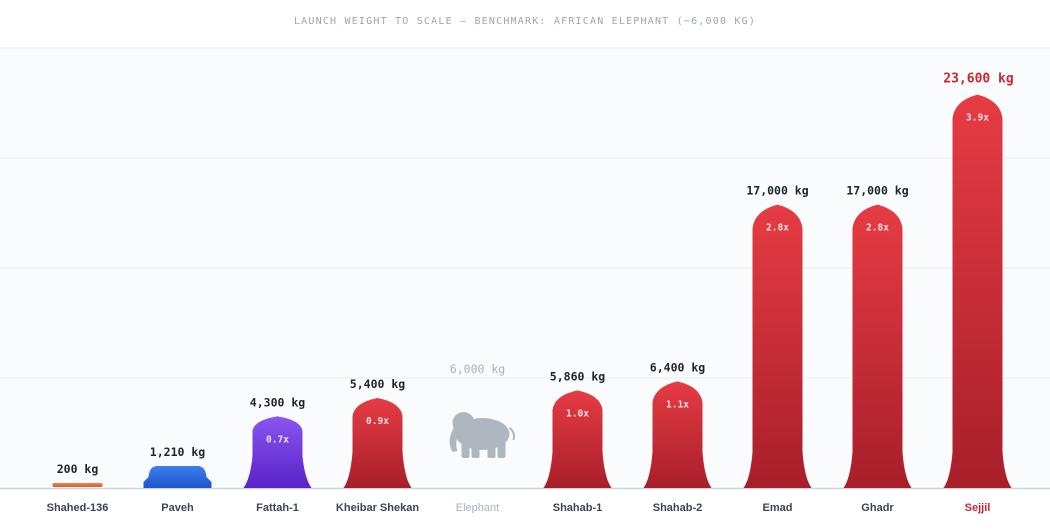 The width and height of the screenshot is (1050, 531). Describe the element at coordinates (78, 508) in the screenshot. I see `category-label: Shahed-136` at that location.